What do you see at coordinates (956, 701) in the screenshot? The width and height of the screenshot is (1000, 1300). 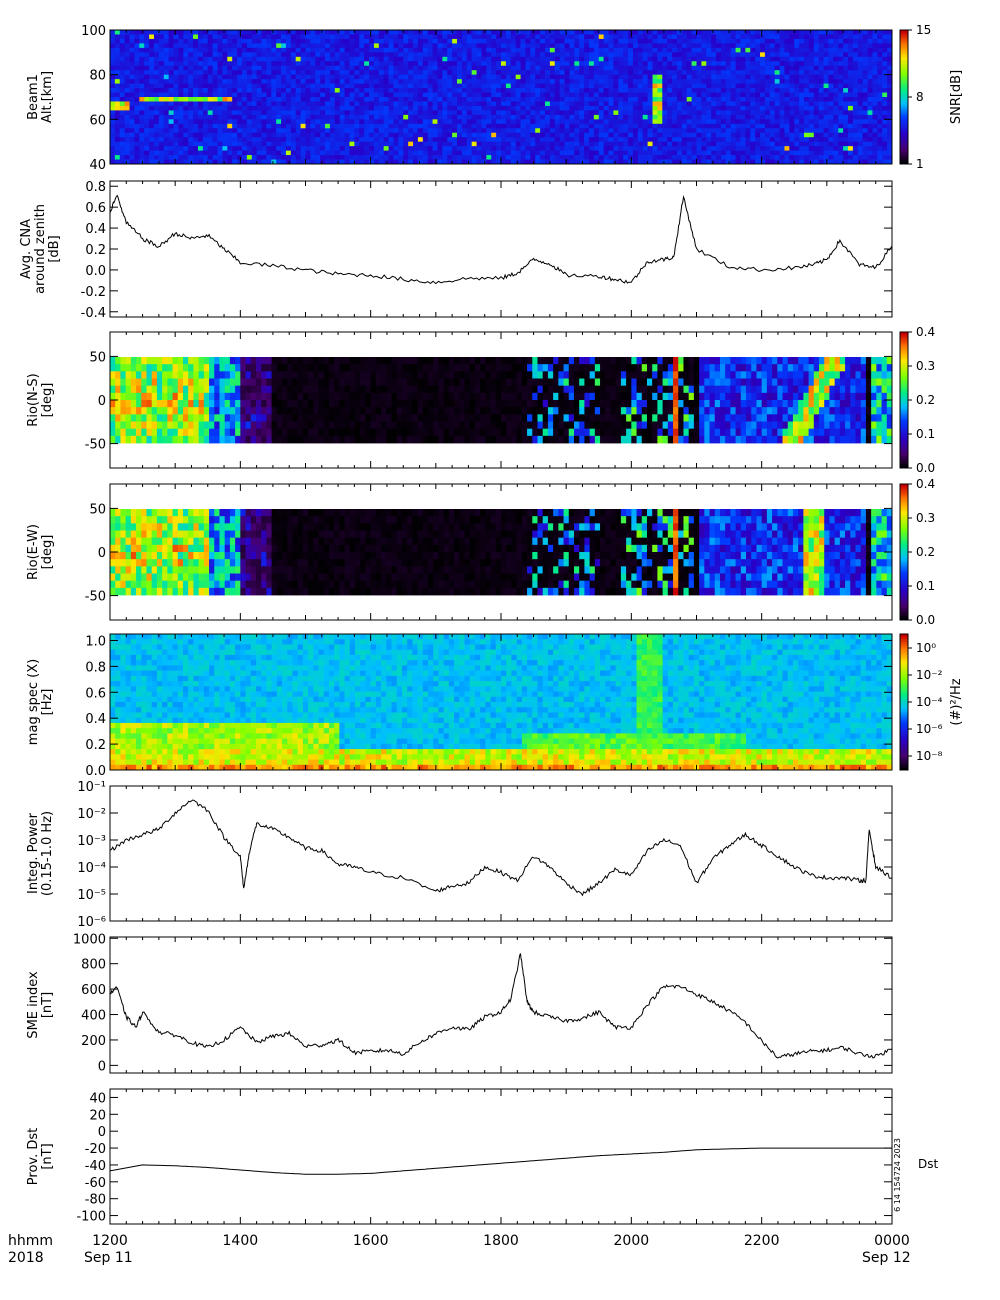 I see `colorbar-label: (#)²/Hz` at bounding box center [956, 701].